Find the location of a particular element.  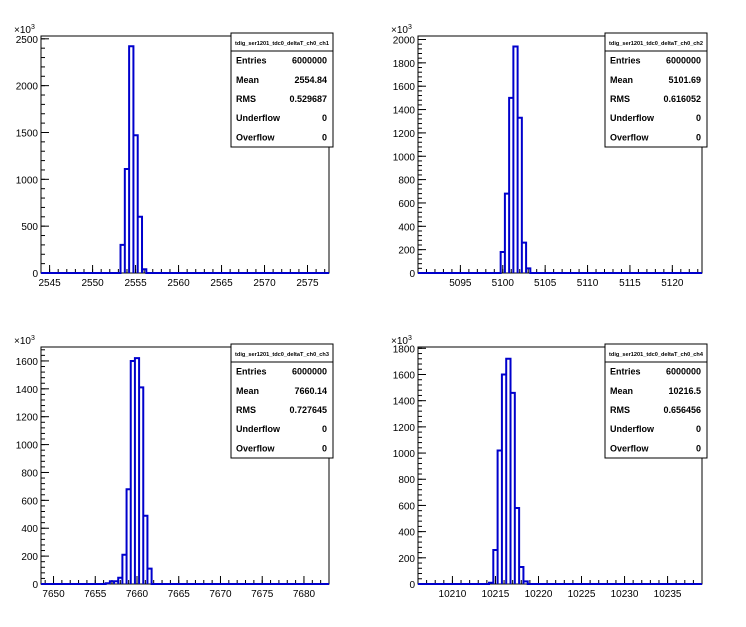

x-tick-label: 10230 is located at coordinates (625, 594).